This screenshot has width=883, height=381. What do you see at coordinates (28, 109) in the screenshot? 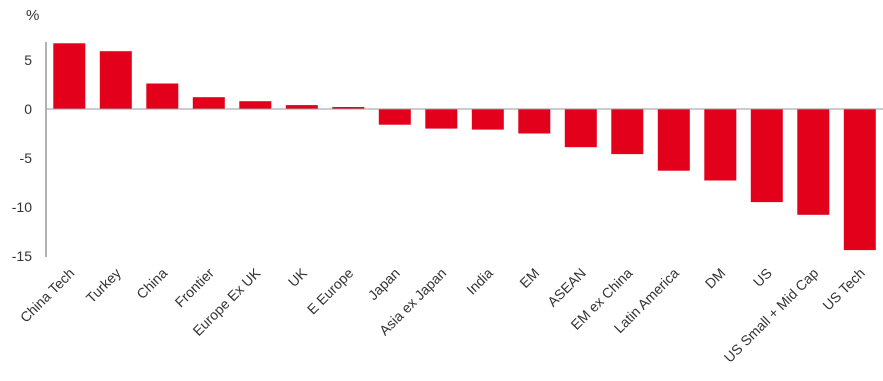
I see `y-tick-label: 0` at bounding box center [28, 109].